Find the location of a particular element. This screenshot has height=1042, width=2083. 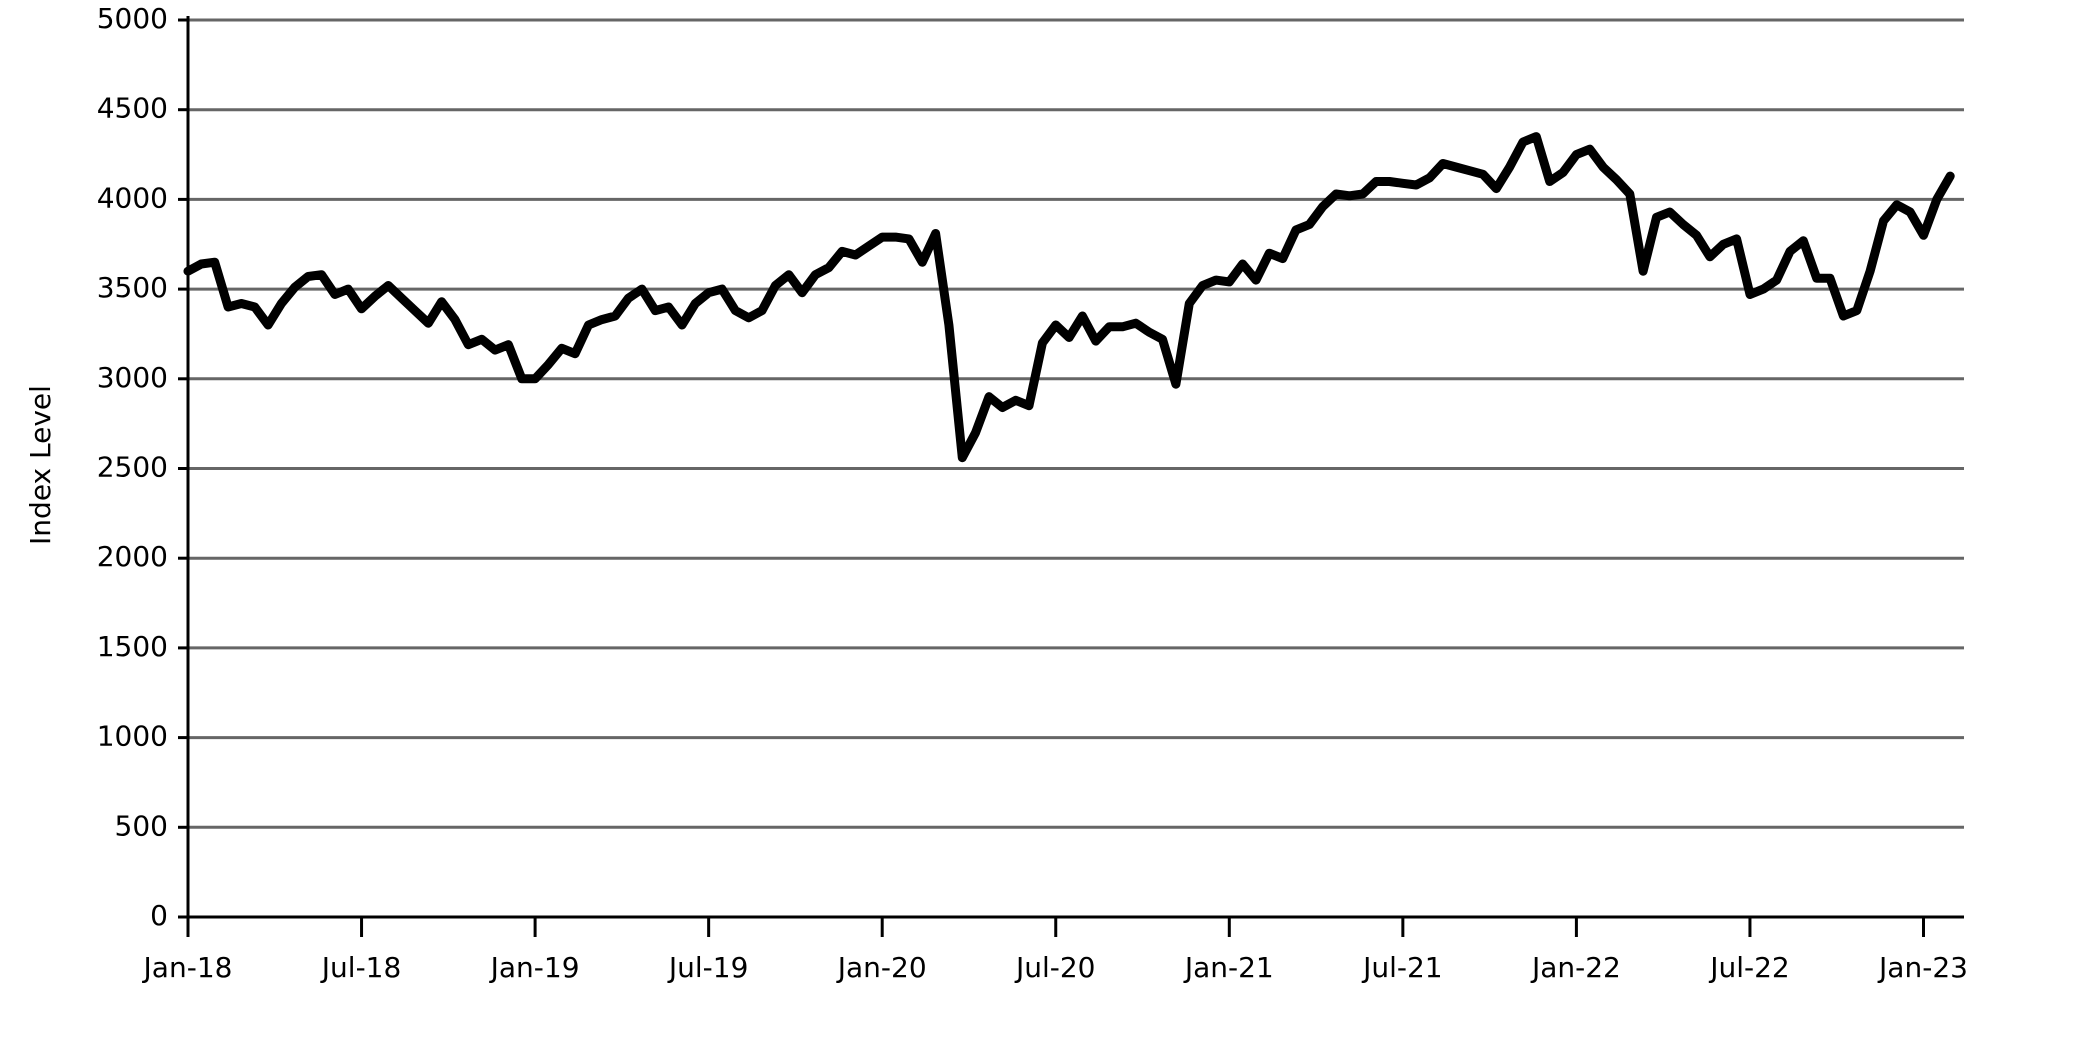

y-tick-label: 3500 is located at coordinates (132, 287).